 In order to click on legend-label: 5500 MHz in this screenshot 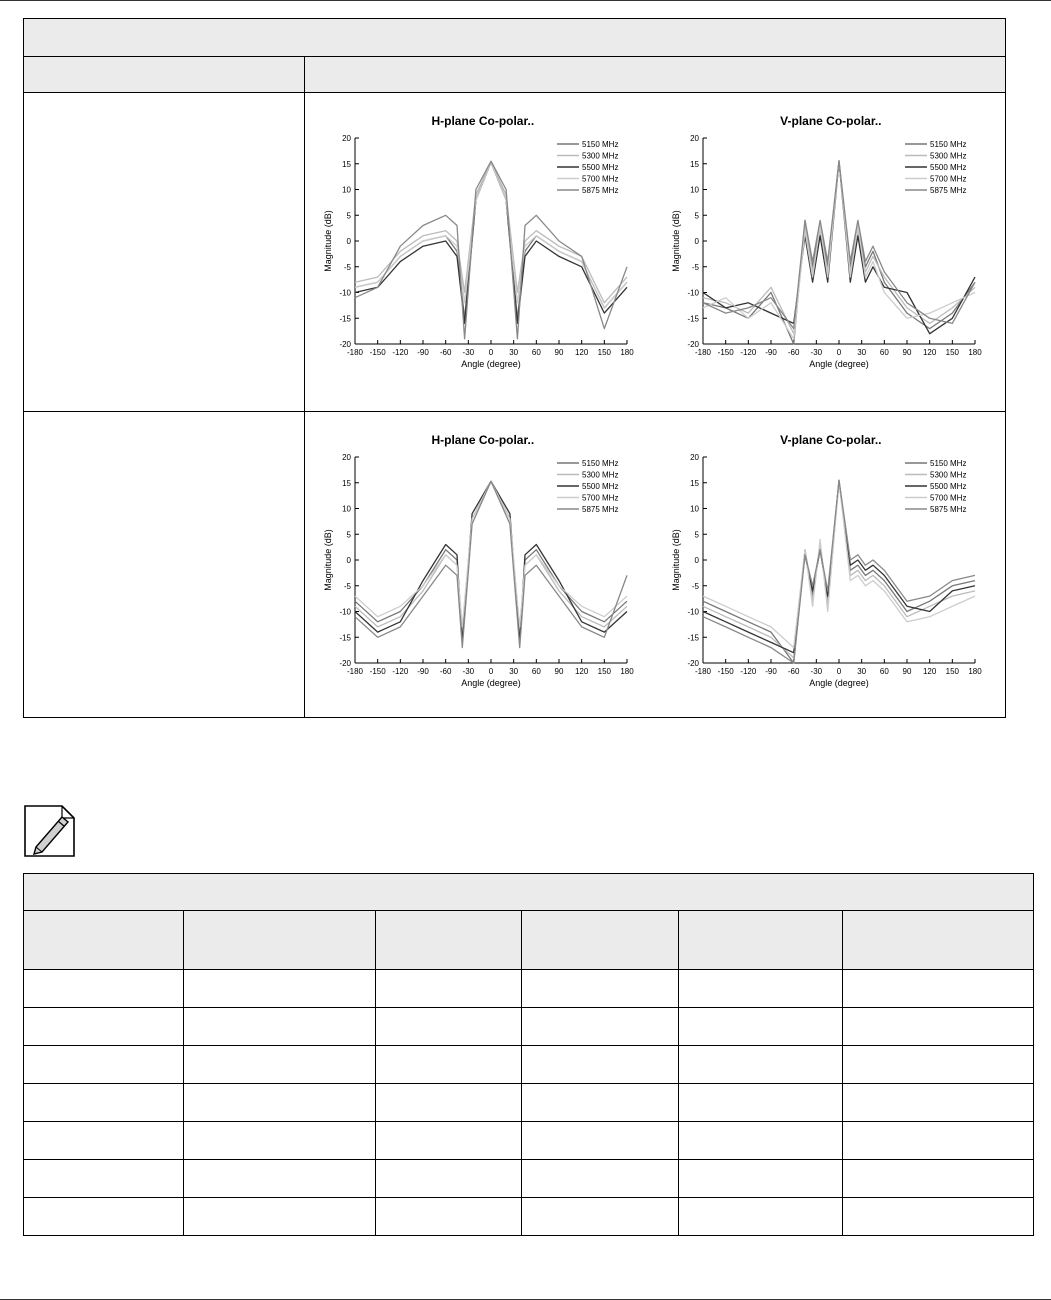, I will do `click(600, 486)`.